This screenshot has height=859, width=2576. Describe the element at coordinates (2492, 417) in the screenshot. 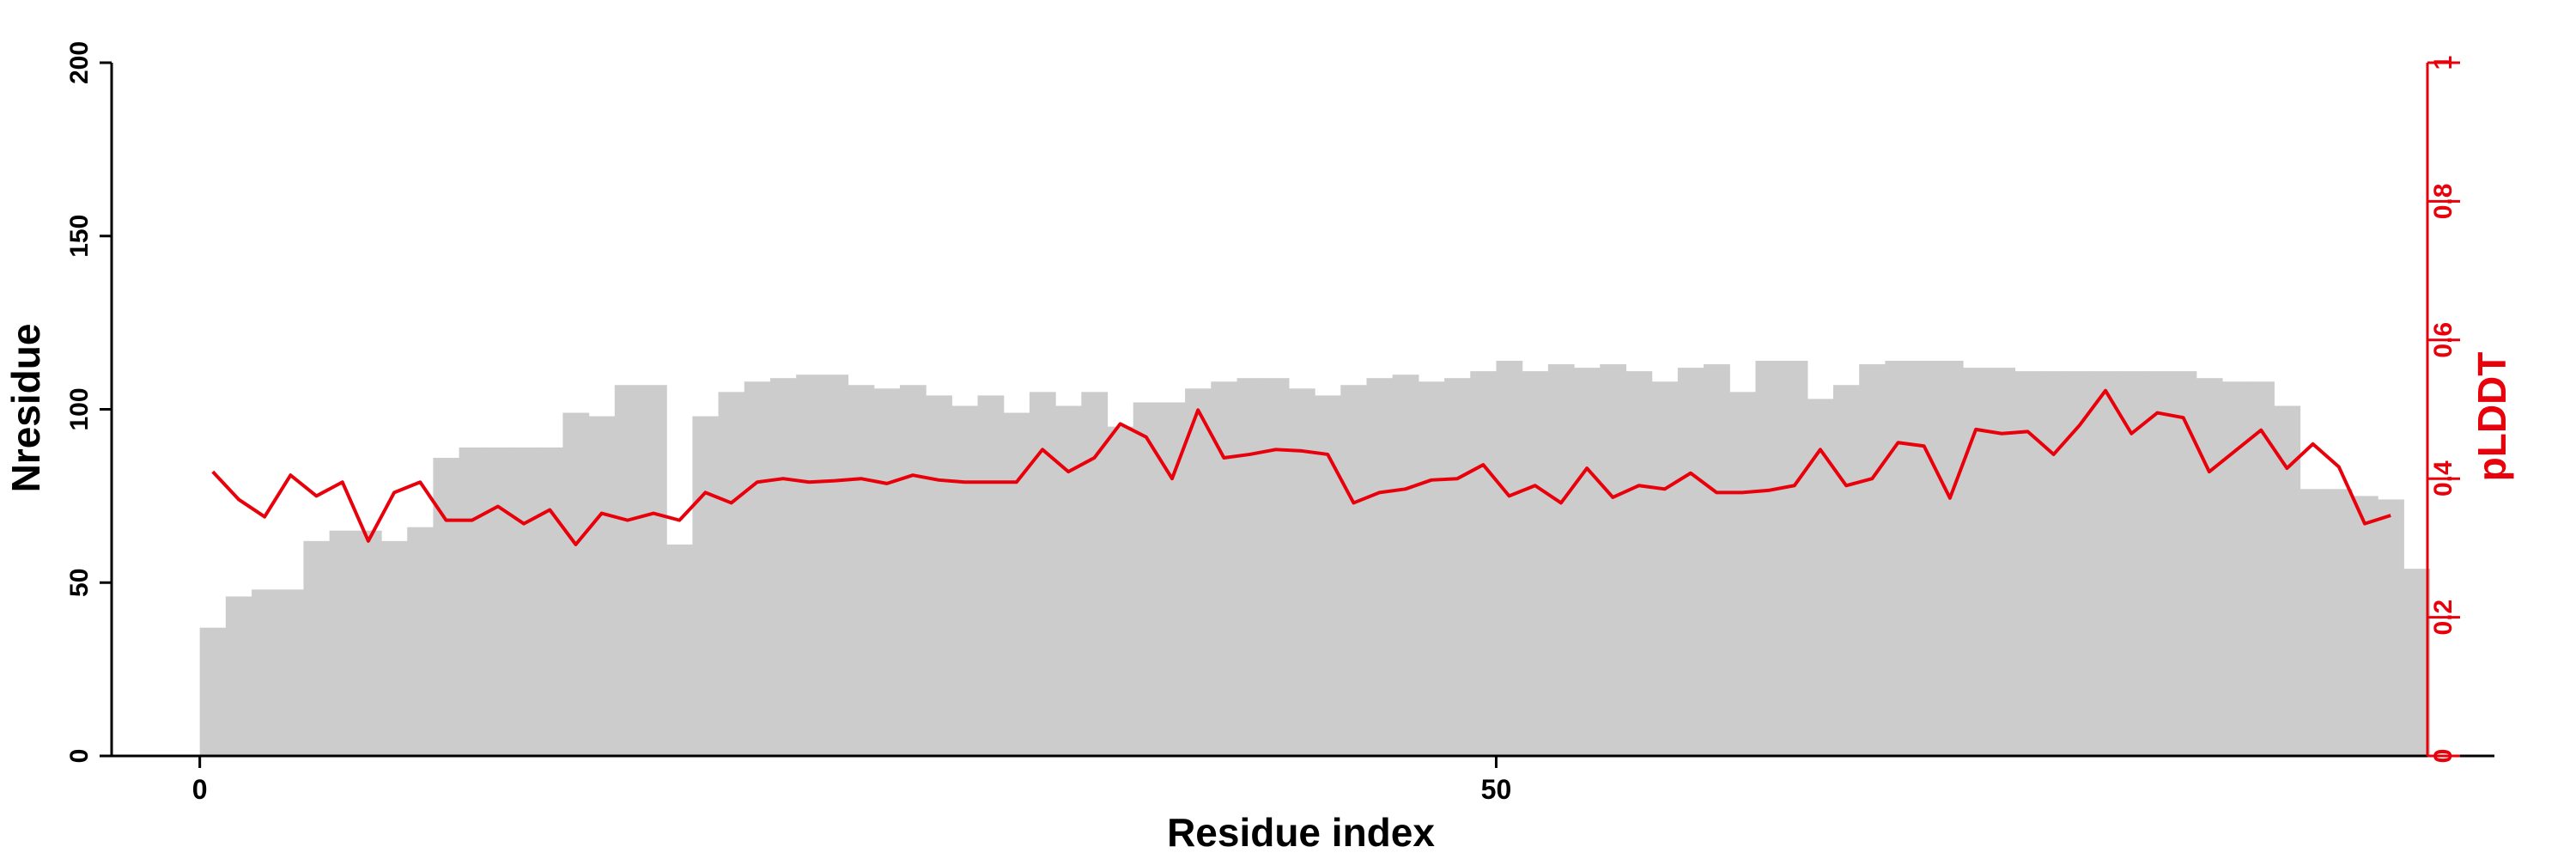

I see `y-axis-right-title: pLDDT` at that location.